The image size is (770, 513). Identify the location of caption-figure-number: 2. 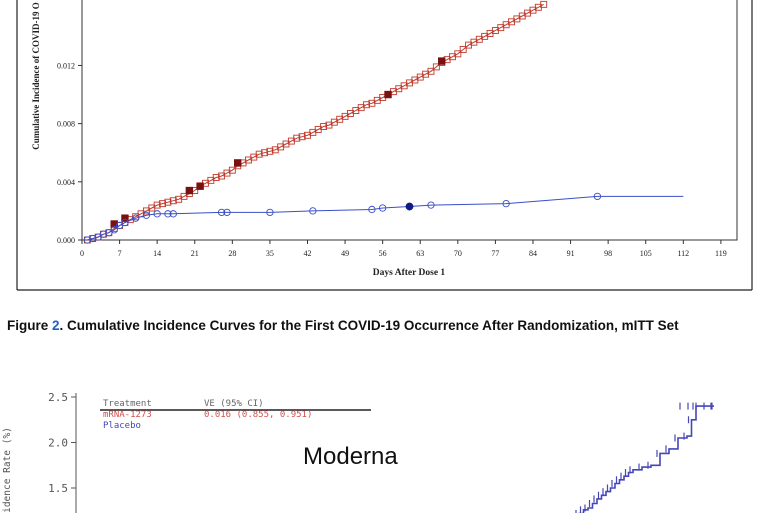
(56, 325).